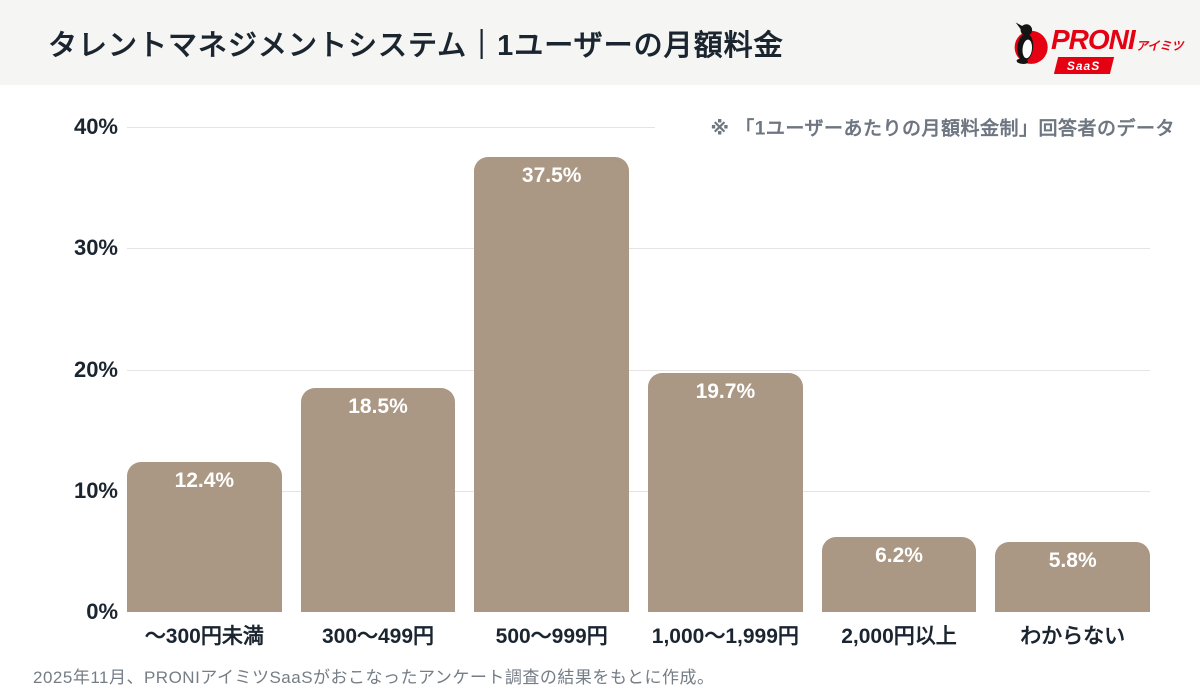 The width and height of the screenshot is (1200, 700). I want to click on bar-500-999: 37.5%, so click(552, 384).